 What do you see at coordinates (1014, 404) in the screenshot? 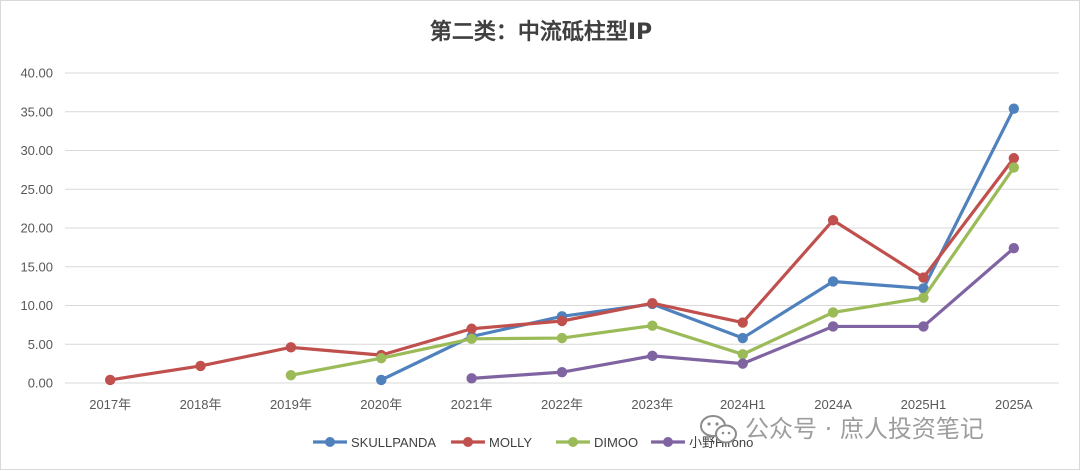
I see `x-tick-label: 2025A` at bounding box center [1014, 404].